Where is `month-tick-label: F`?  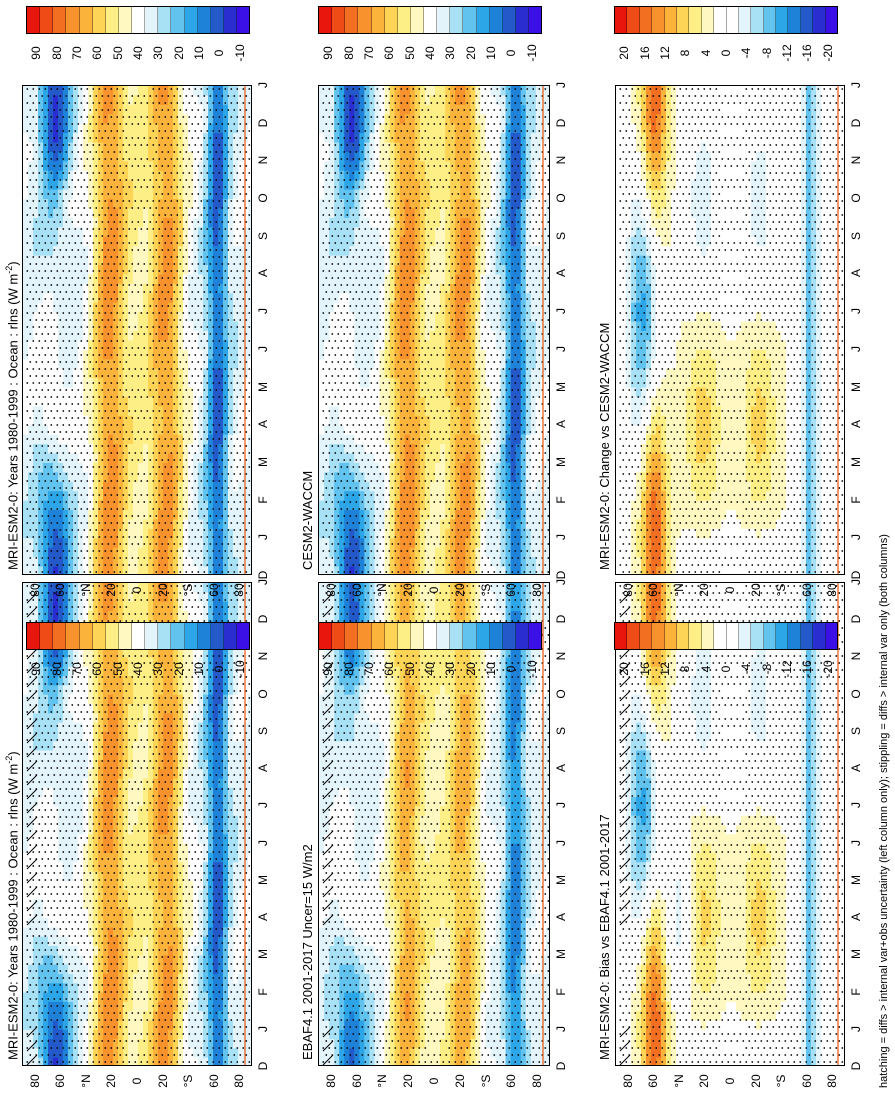 month-tick-label: F is located at coordinates (263, 992).